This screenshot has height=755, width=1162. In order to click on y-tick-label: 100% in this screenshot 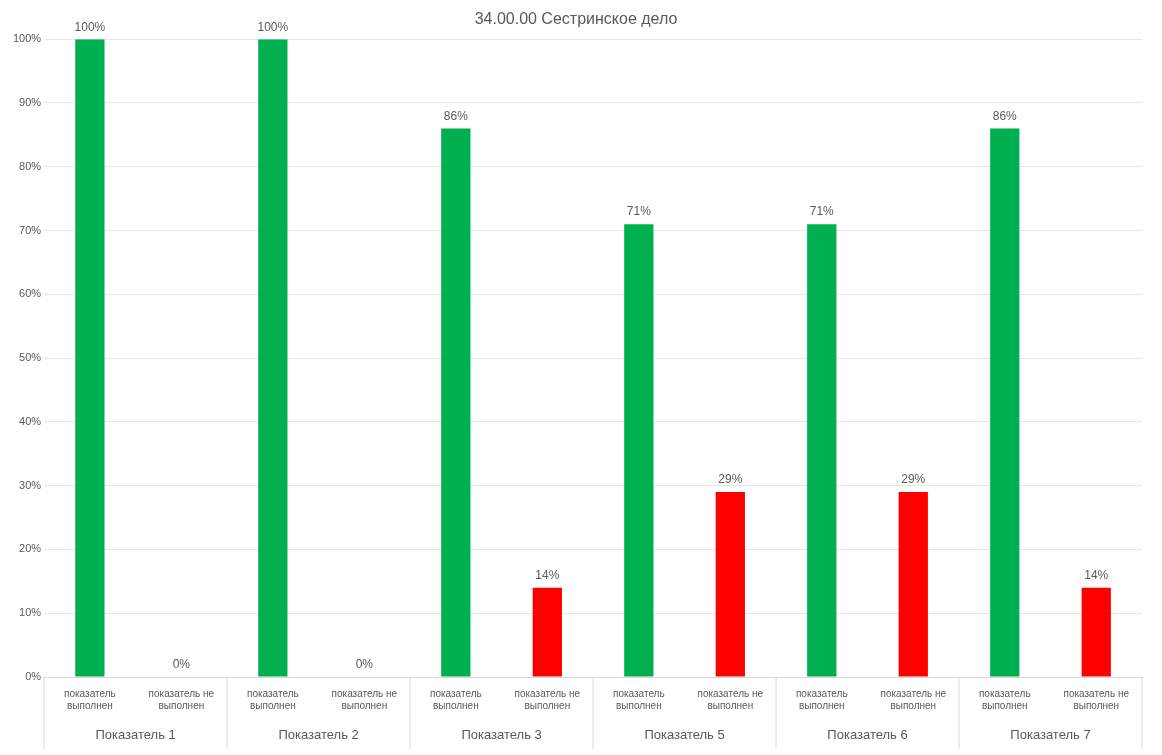, I will do `click(27, 38)`.